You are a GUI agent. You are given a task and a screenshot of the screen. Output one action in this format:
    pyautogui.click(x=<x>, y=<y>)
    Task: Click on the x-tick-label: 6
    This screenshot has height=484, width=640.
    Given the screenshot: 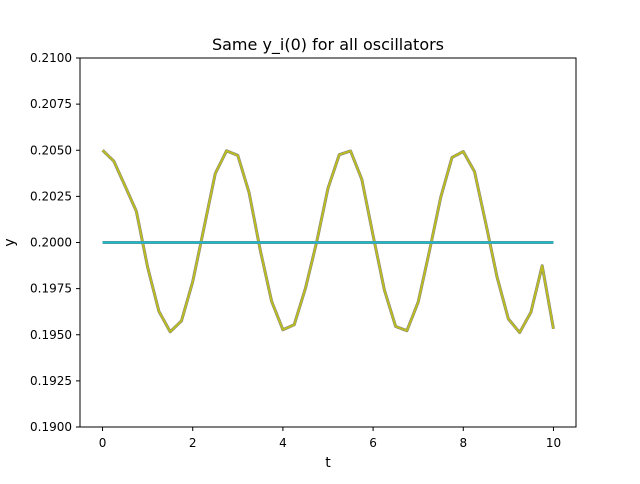 What is the action you would take?
    pyautogui.click(x=373, y=443)
    